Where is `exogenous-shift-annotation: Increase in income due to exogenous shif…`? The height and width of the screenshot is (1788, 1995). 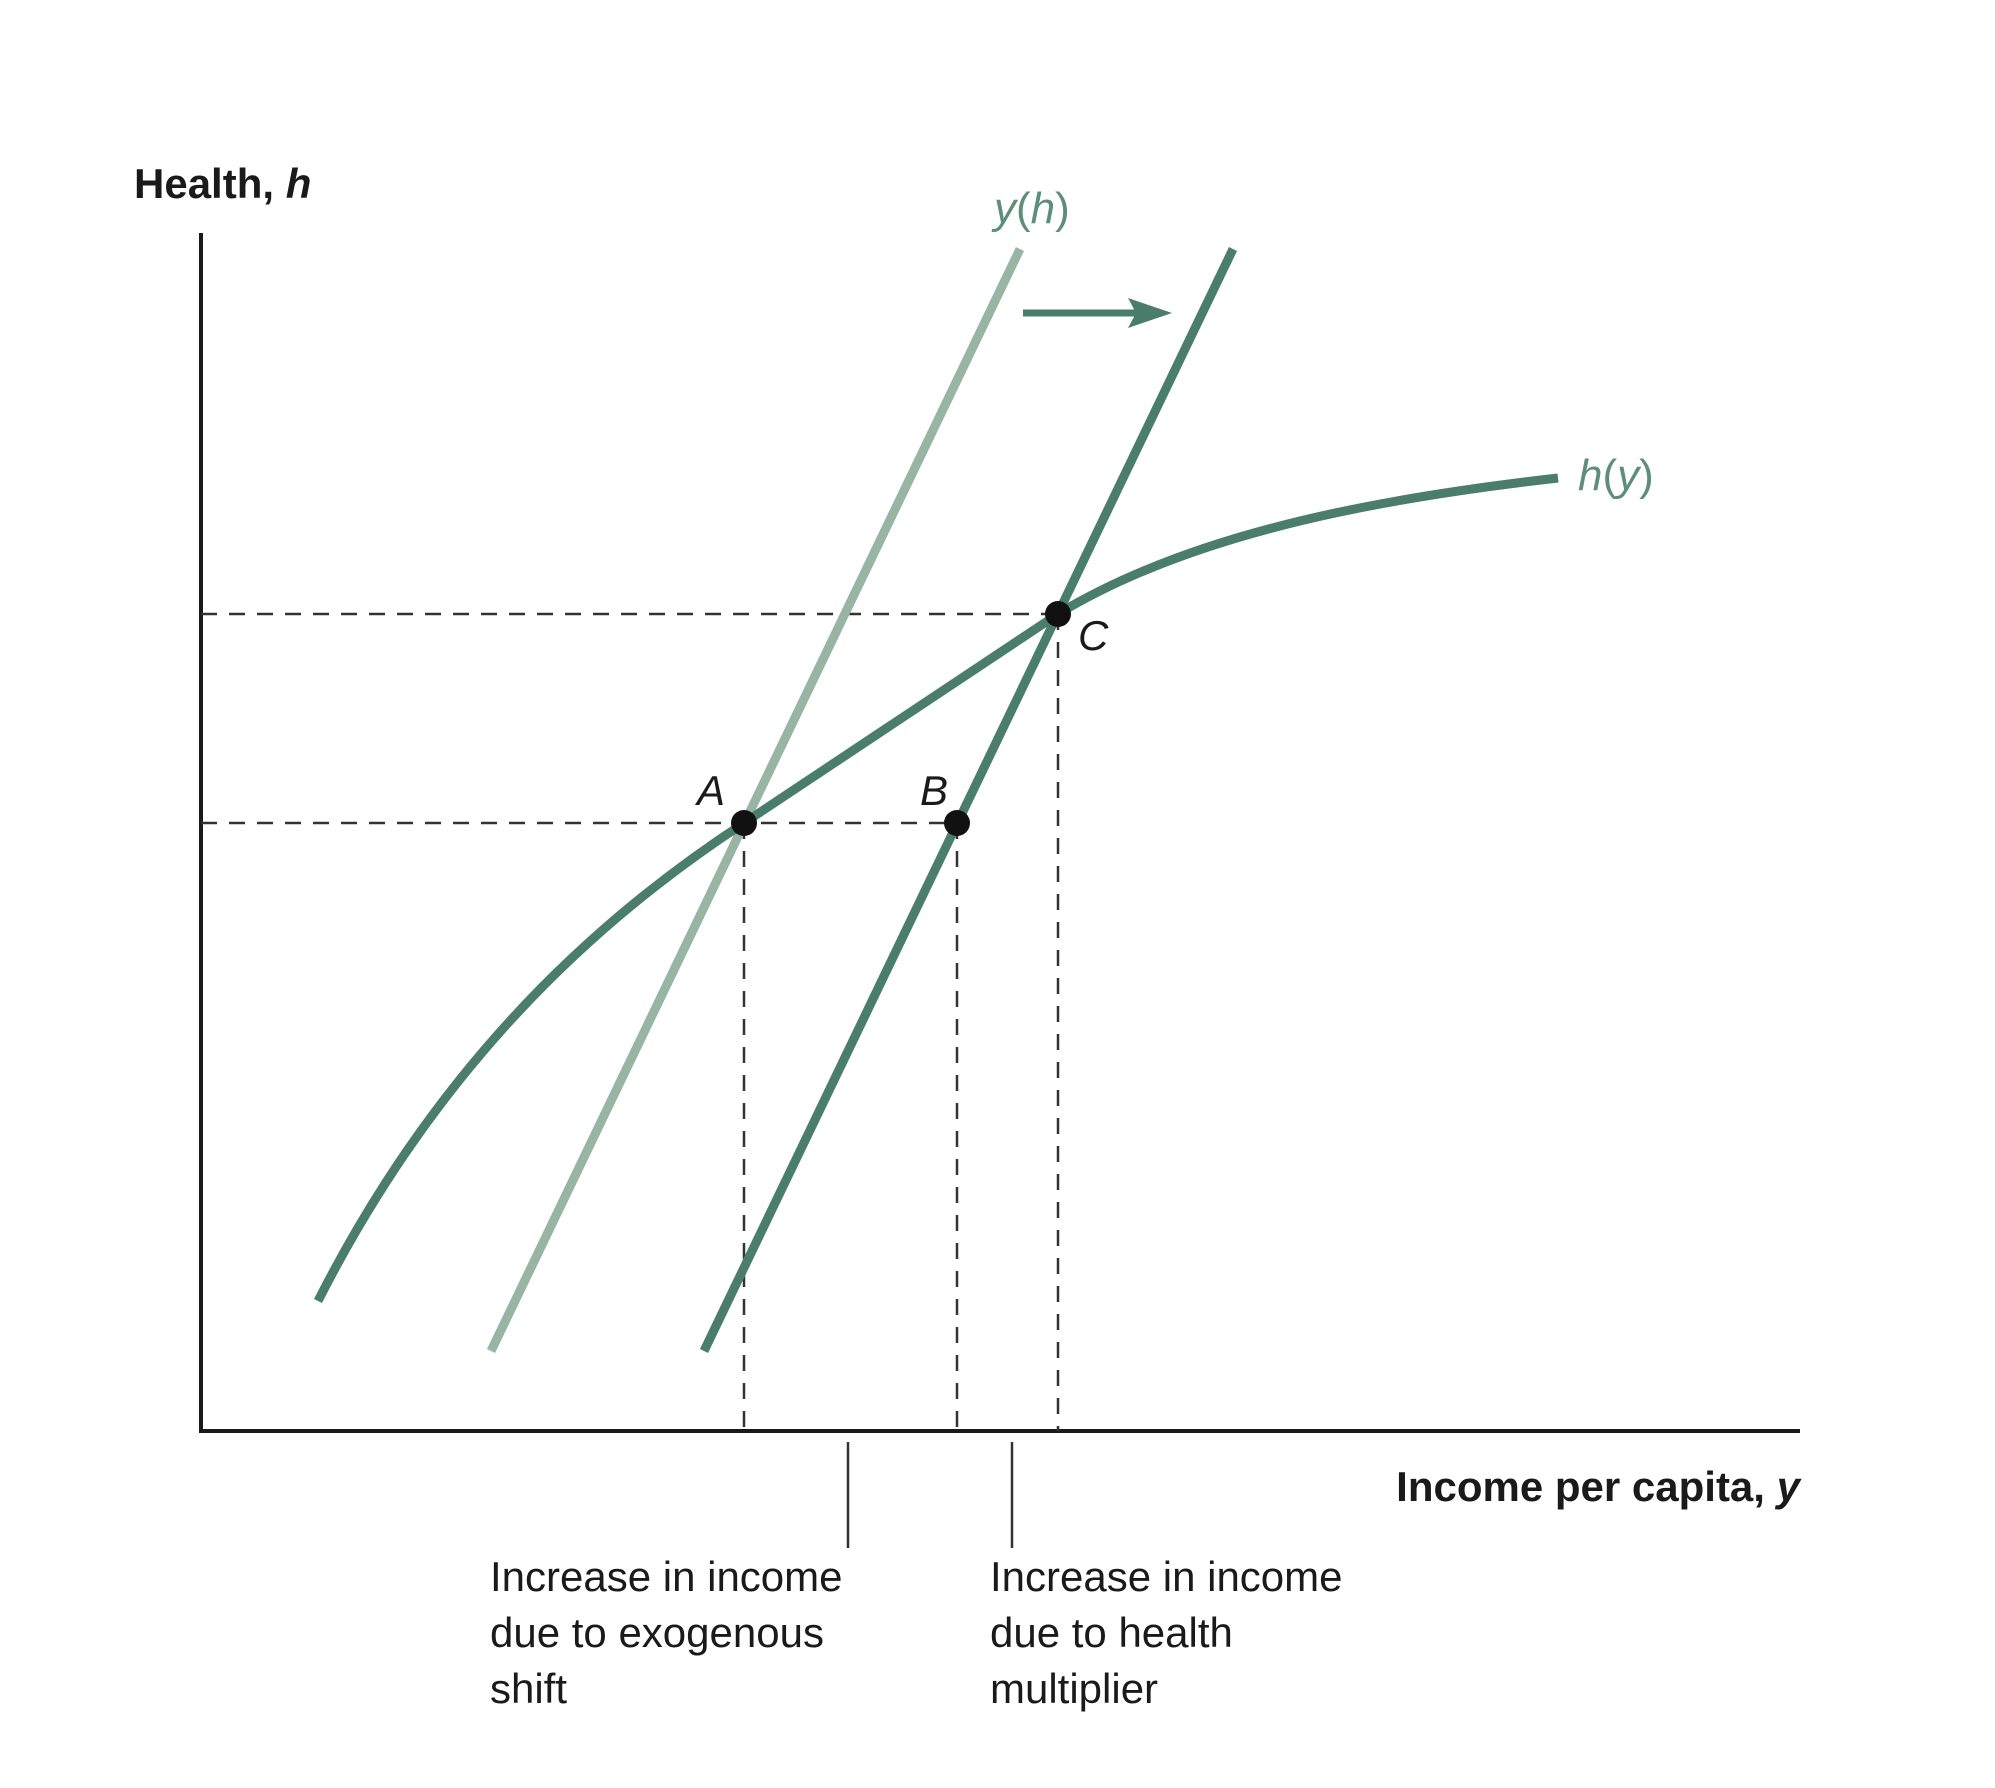
exogenous-shift-annotation: Increase in income due to exogenous shif… is located at coordinates (672, 1632).